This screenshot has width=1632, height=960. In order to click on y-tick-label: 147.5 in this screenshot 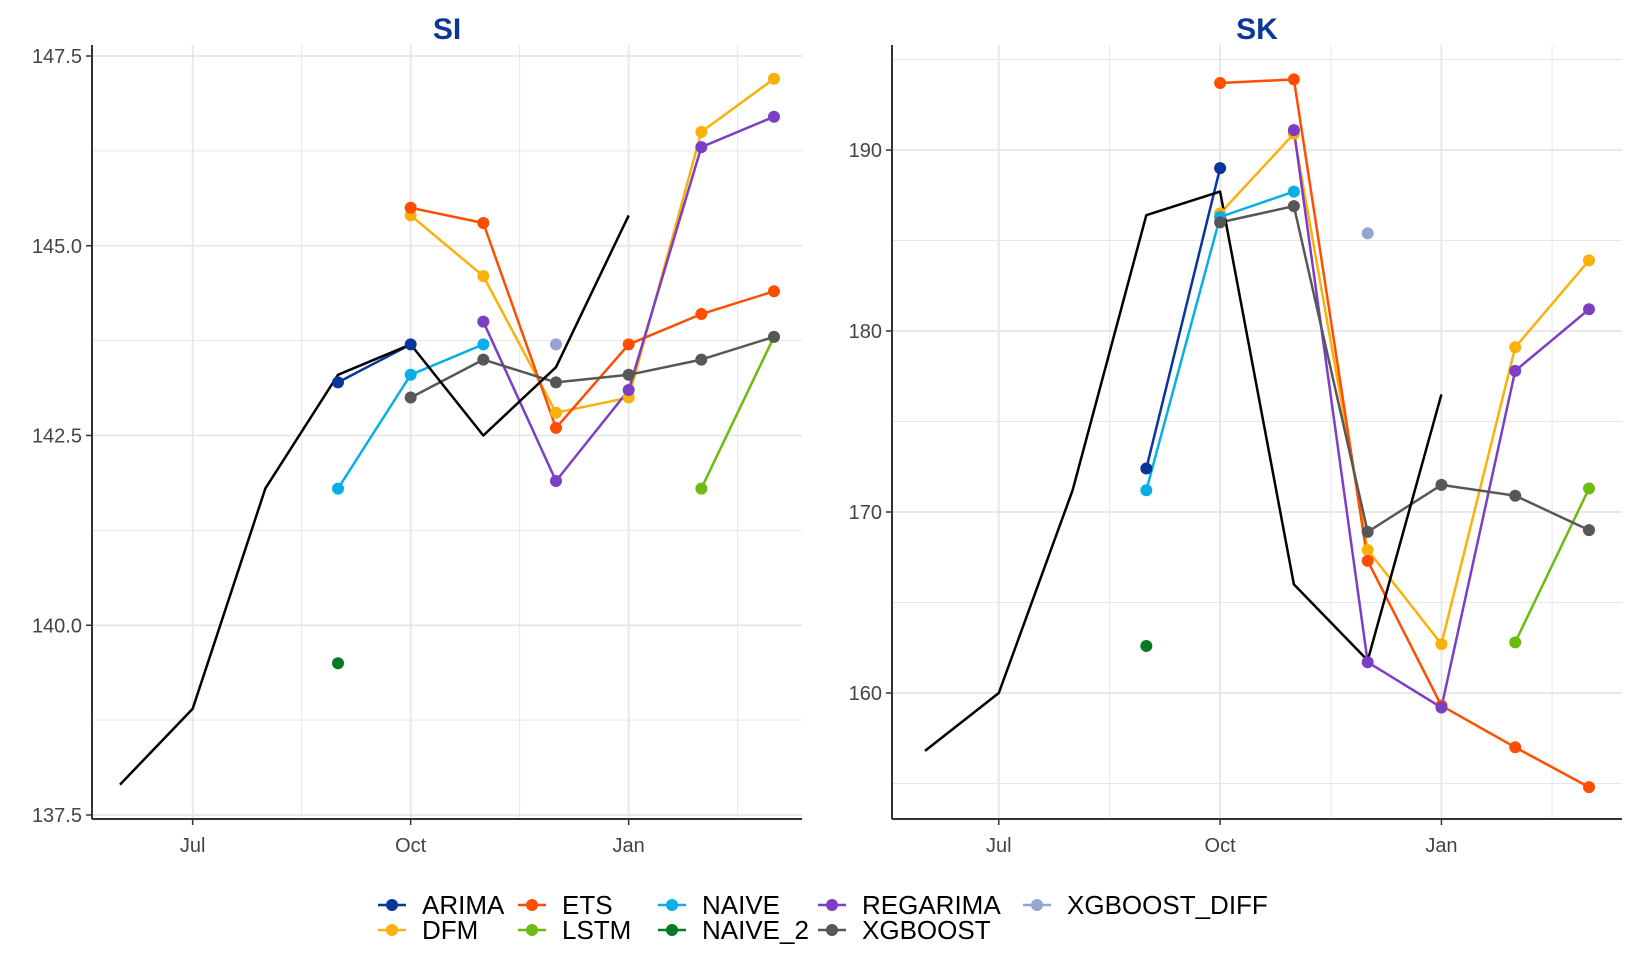, I will do `click(57, 57)`.